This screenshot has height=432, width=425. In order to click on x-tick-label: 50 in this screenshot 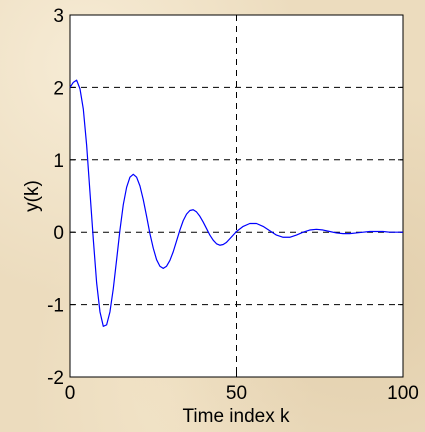, I will do `click(236, 393)`.